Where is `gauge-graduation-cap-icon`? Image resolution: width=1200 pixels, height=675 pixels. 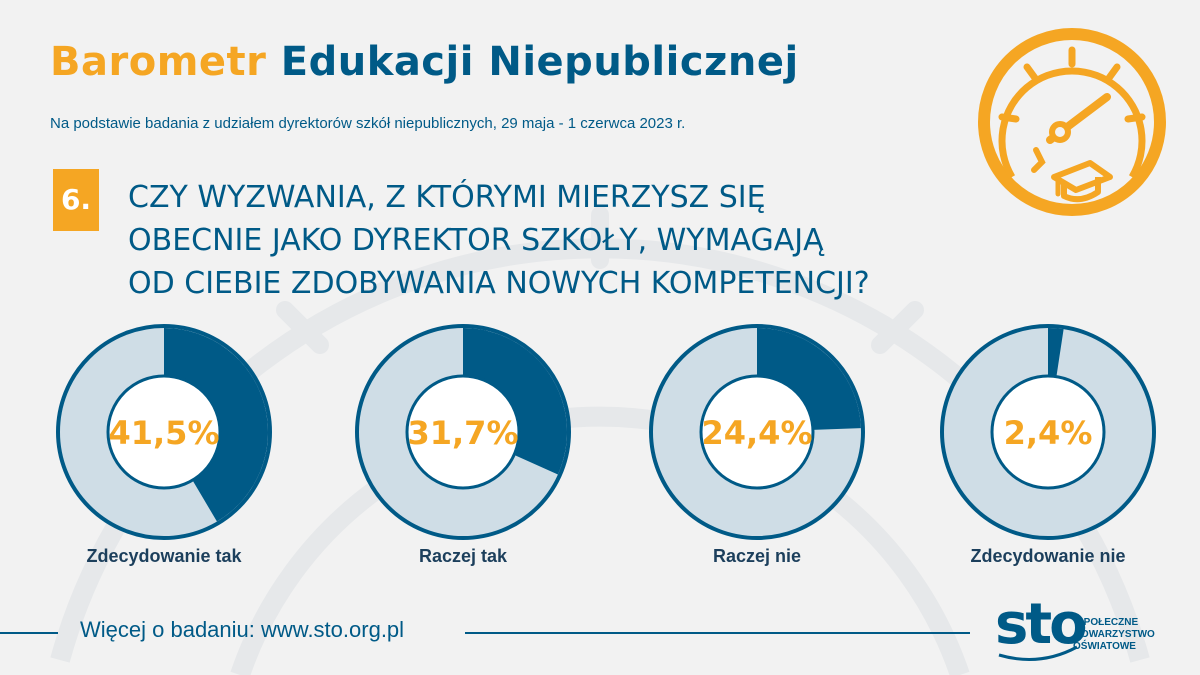
gauge-graduation-cap-icon is located at coordinates (1072, 122).